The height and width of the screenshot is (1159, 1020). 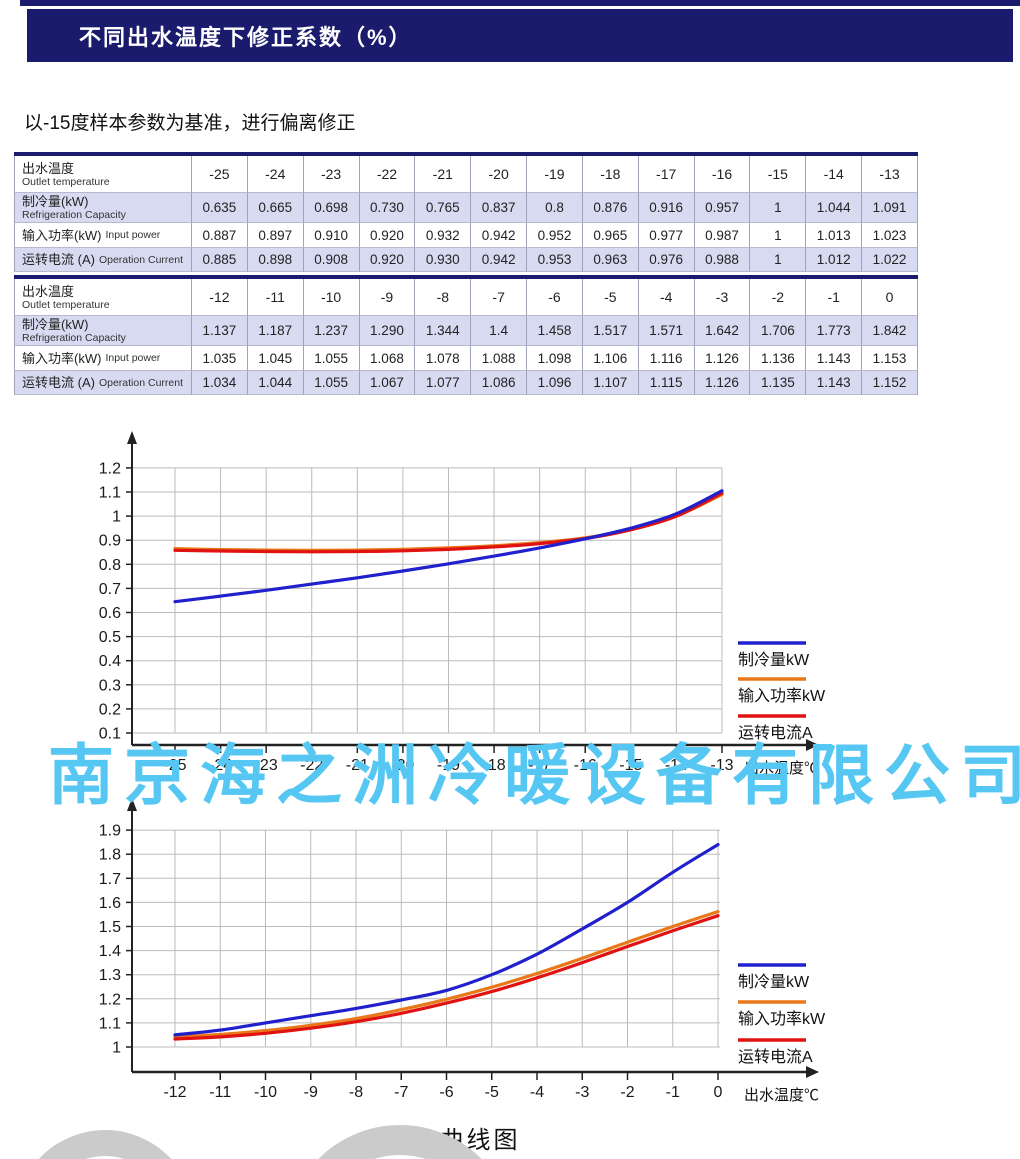 What do you see at coordinates (133, 358) in the screenshot?
I see `row-label-en: Input power` at bounding box center [133, 358].